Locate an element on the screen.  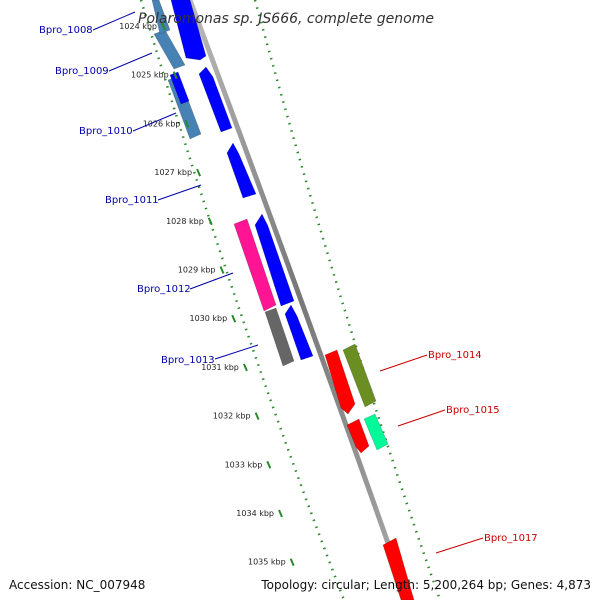
accession-text: Accession: NC_007948 is located at coordinates (77, 585).